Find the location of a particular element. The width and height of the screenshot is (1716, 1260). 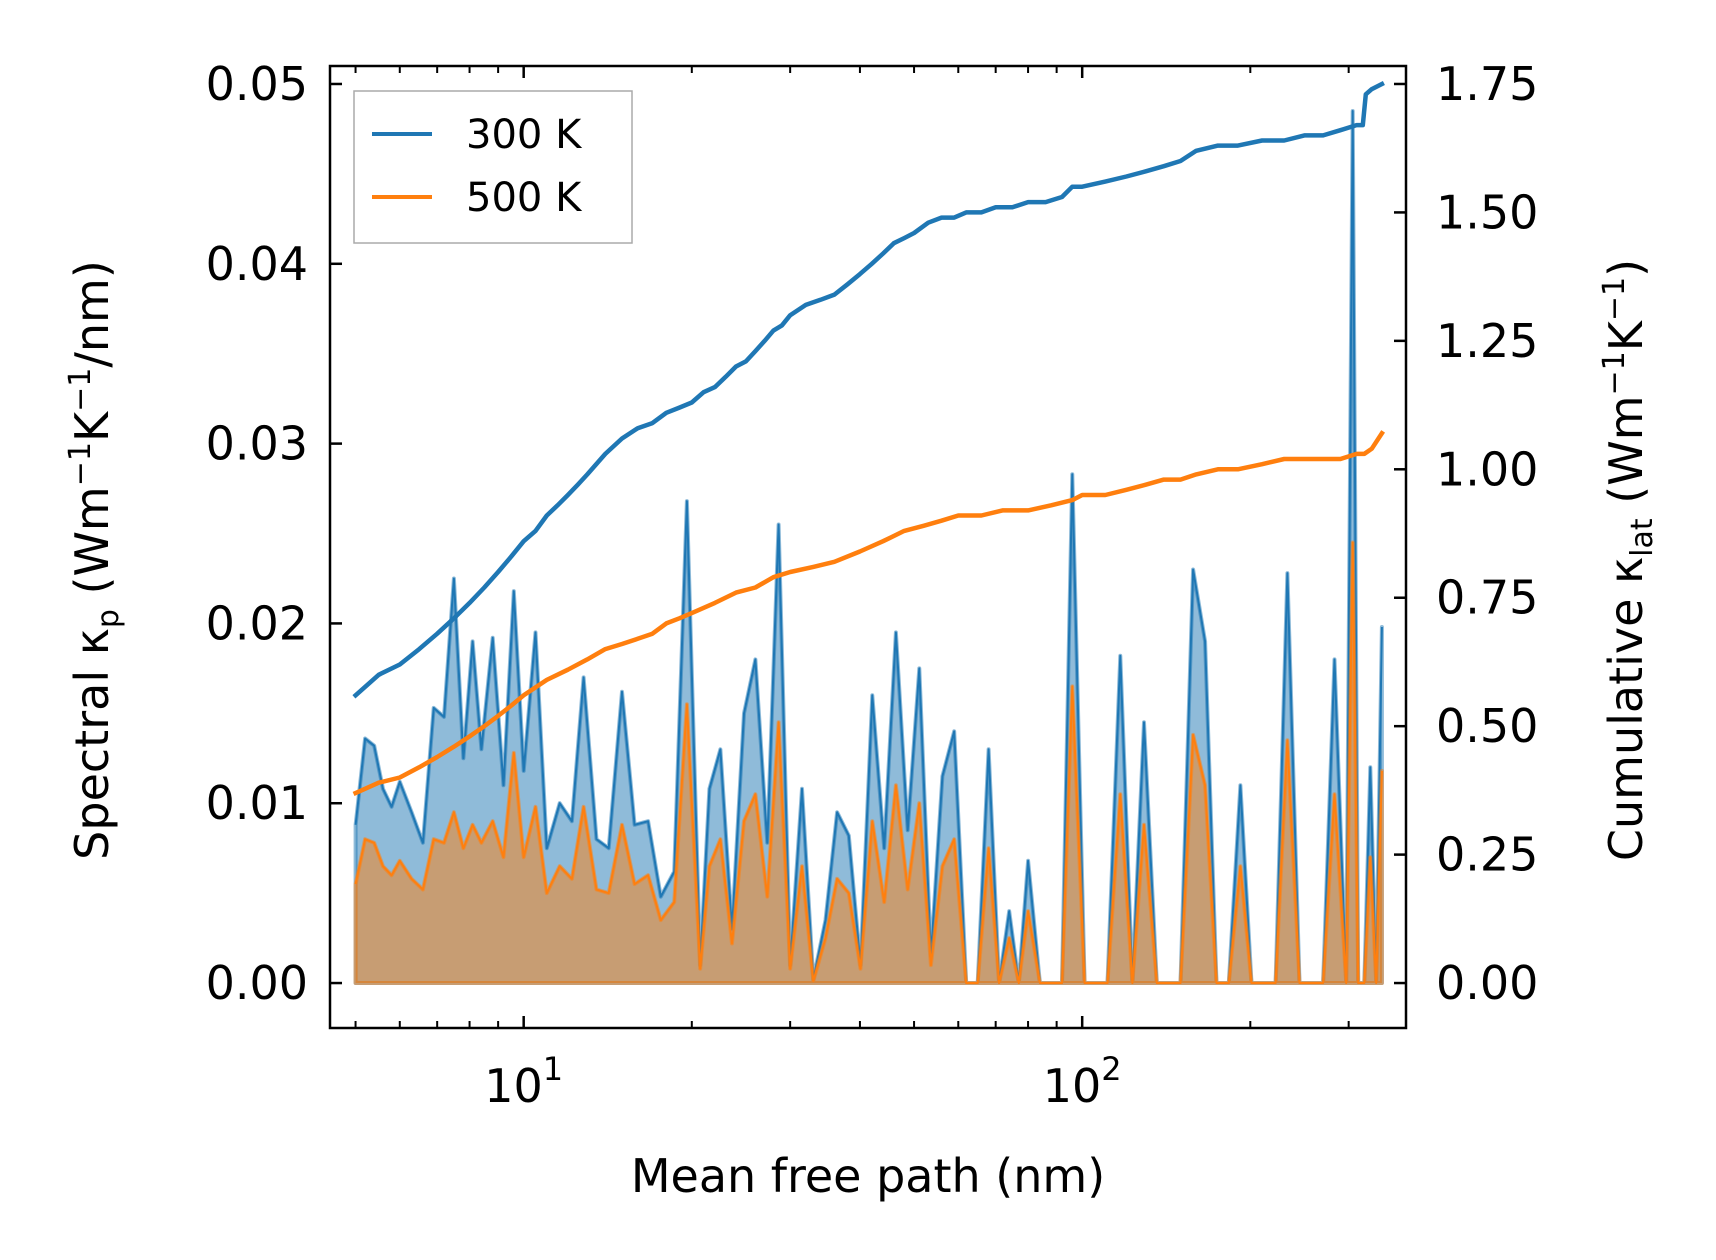

right-y-title-k: K is located at coordinates (1626, 335).